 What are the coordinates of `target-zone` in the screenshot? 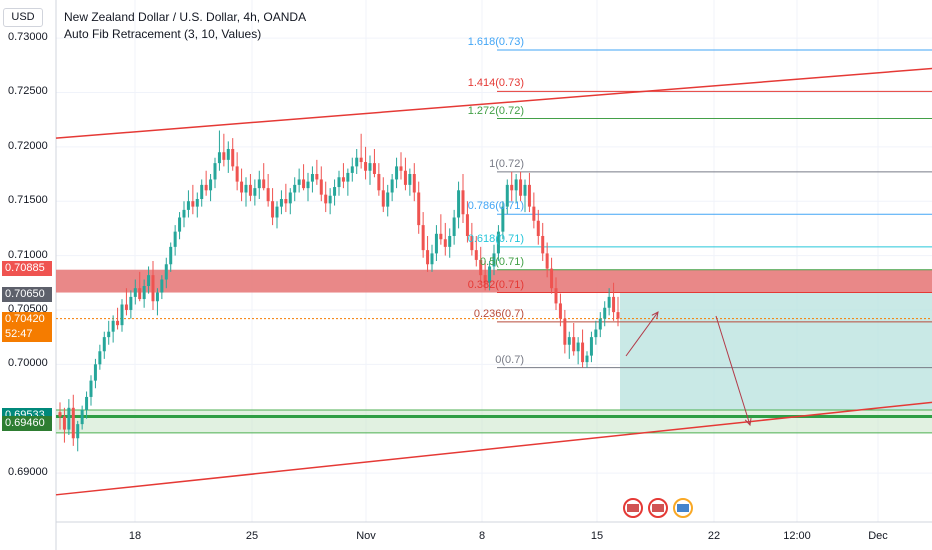 It's located at (776, 351).